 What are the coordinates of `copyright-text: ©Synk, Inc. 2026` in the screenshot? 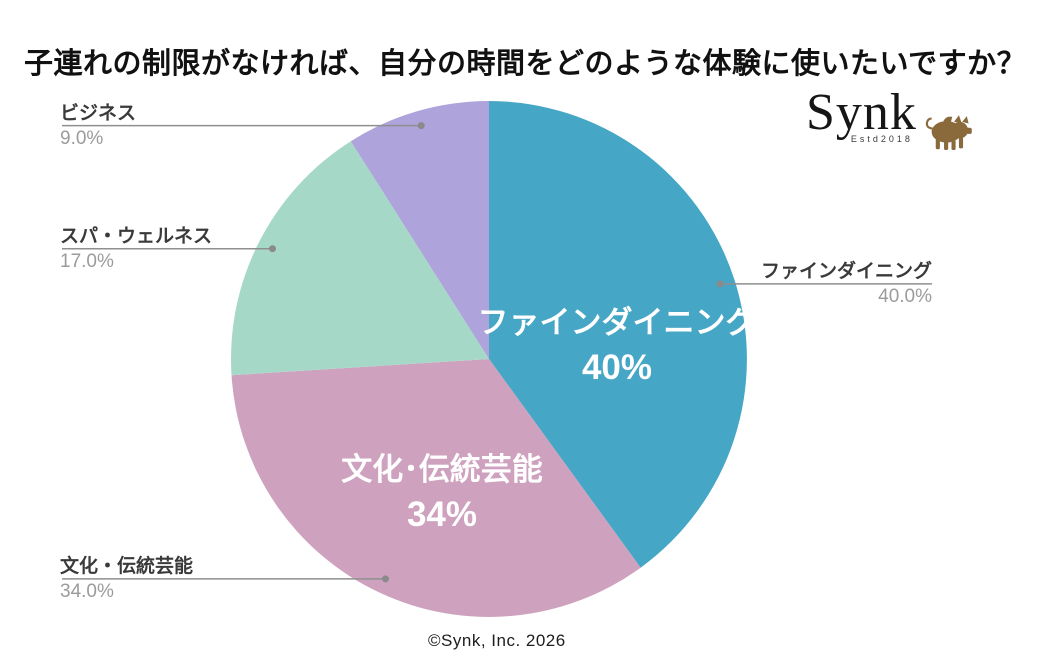 It's located at (497, 640).